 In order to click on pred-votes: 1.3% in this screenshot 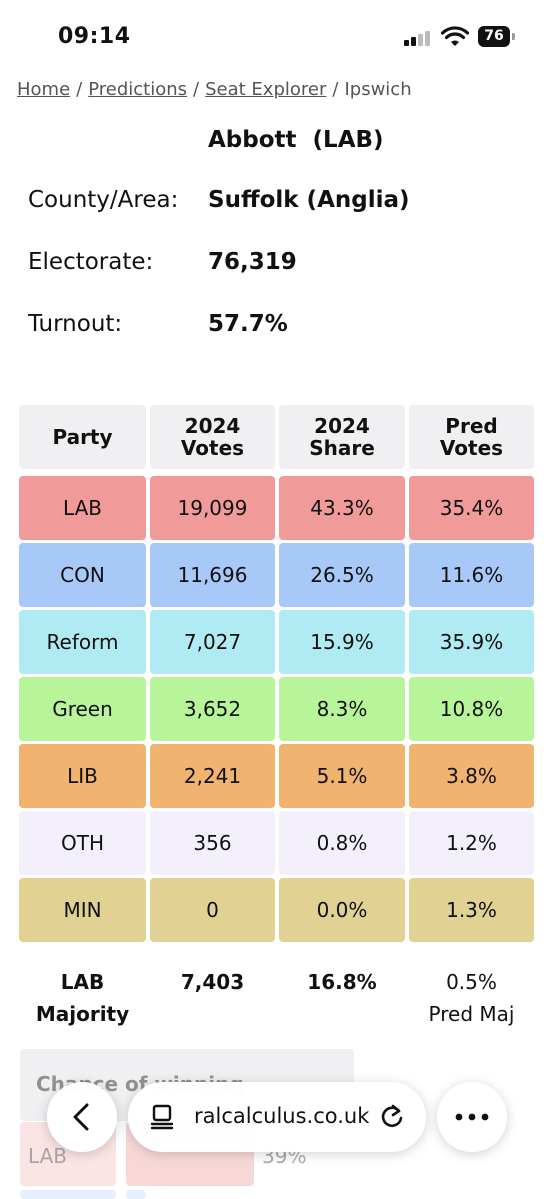, I will do `click(471, 910)`.